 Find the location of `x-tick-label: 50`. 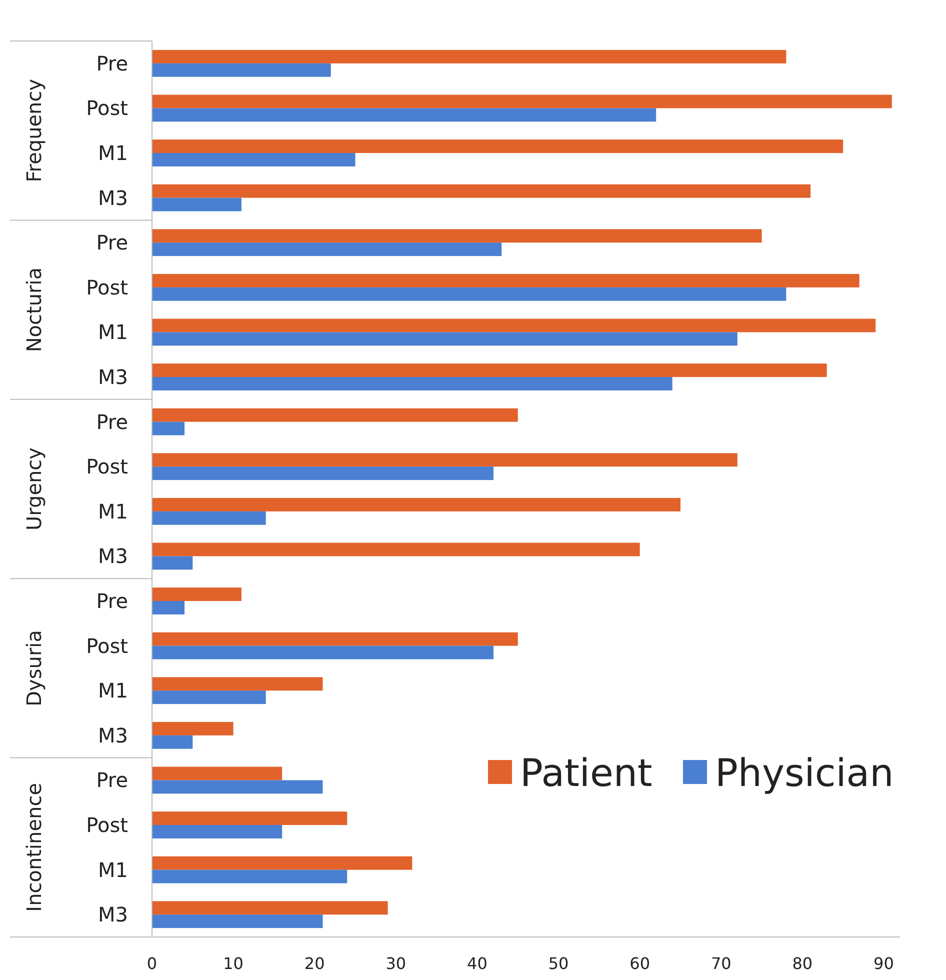

x-tick-label: 50 is located at coordinates (558, 963).